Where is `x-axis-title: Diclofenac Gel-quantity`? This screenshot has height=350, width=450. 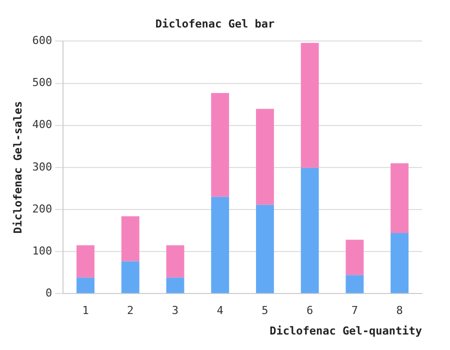 x-axis-title: Diclofenac Gel-quantity is located at coordinates (346, 331).